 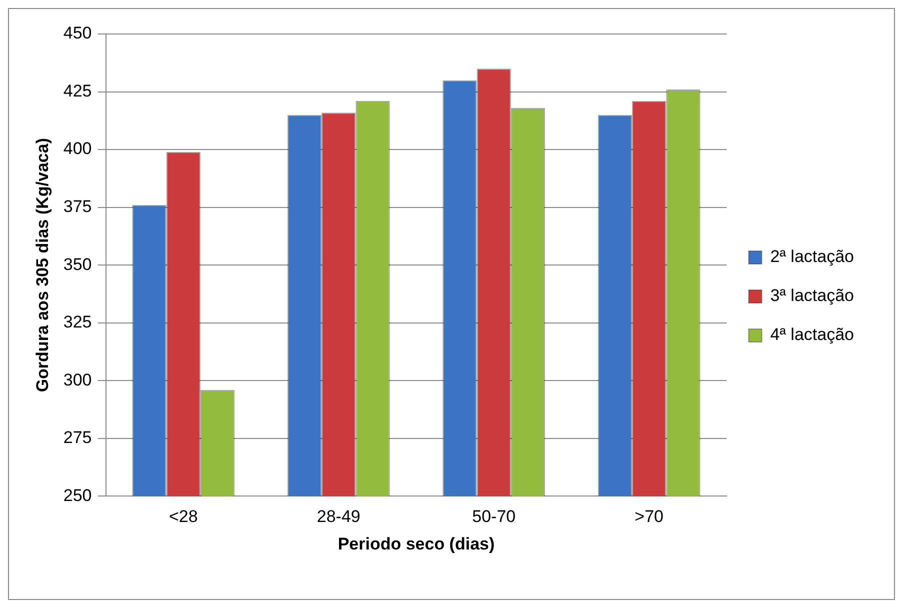 I want to click on y-tick-label: 275, so click(x=77, y=438).